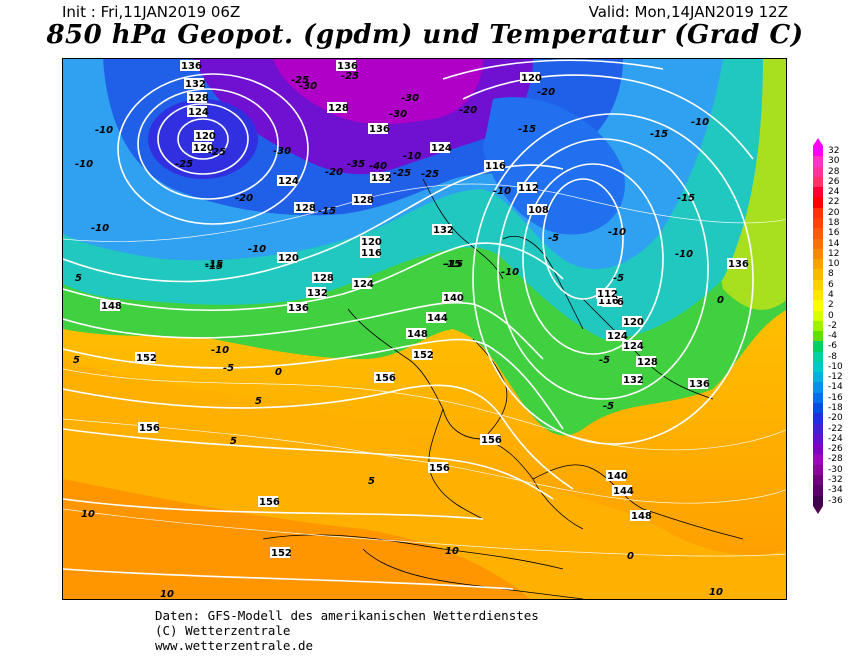 The height and width of the screenshot is (657, 850). I want to click on legend-label: -34, so click(835, 490).